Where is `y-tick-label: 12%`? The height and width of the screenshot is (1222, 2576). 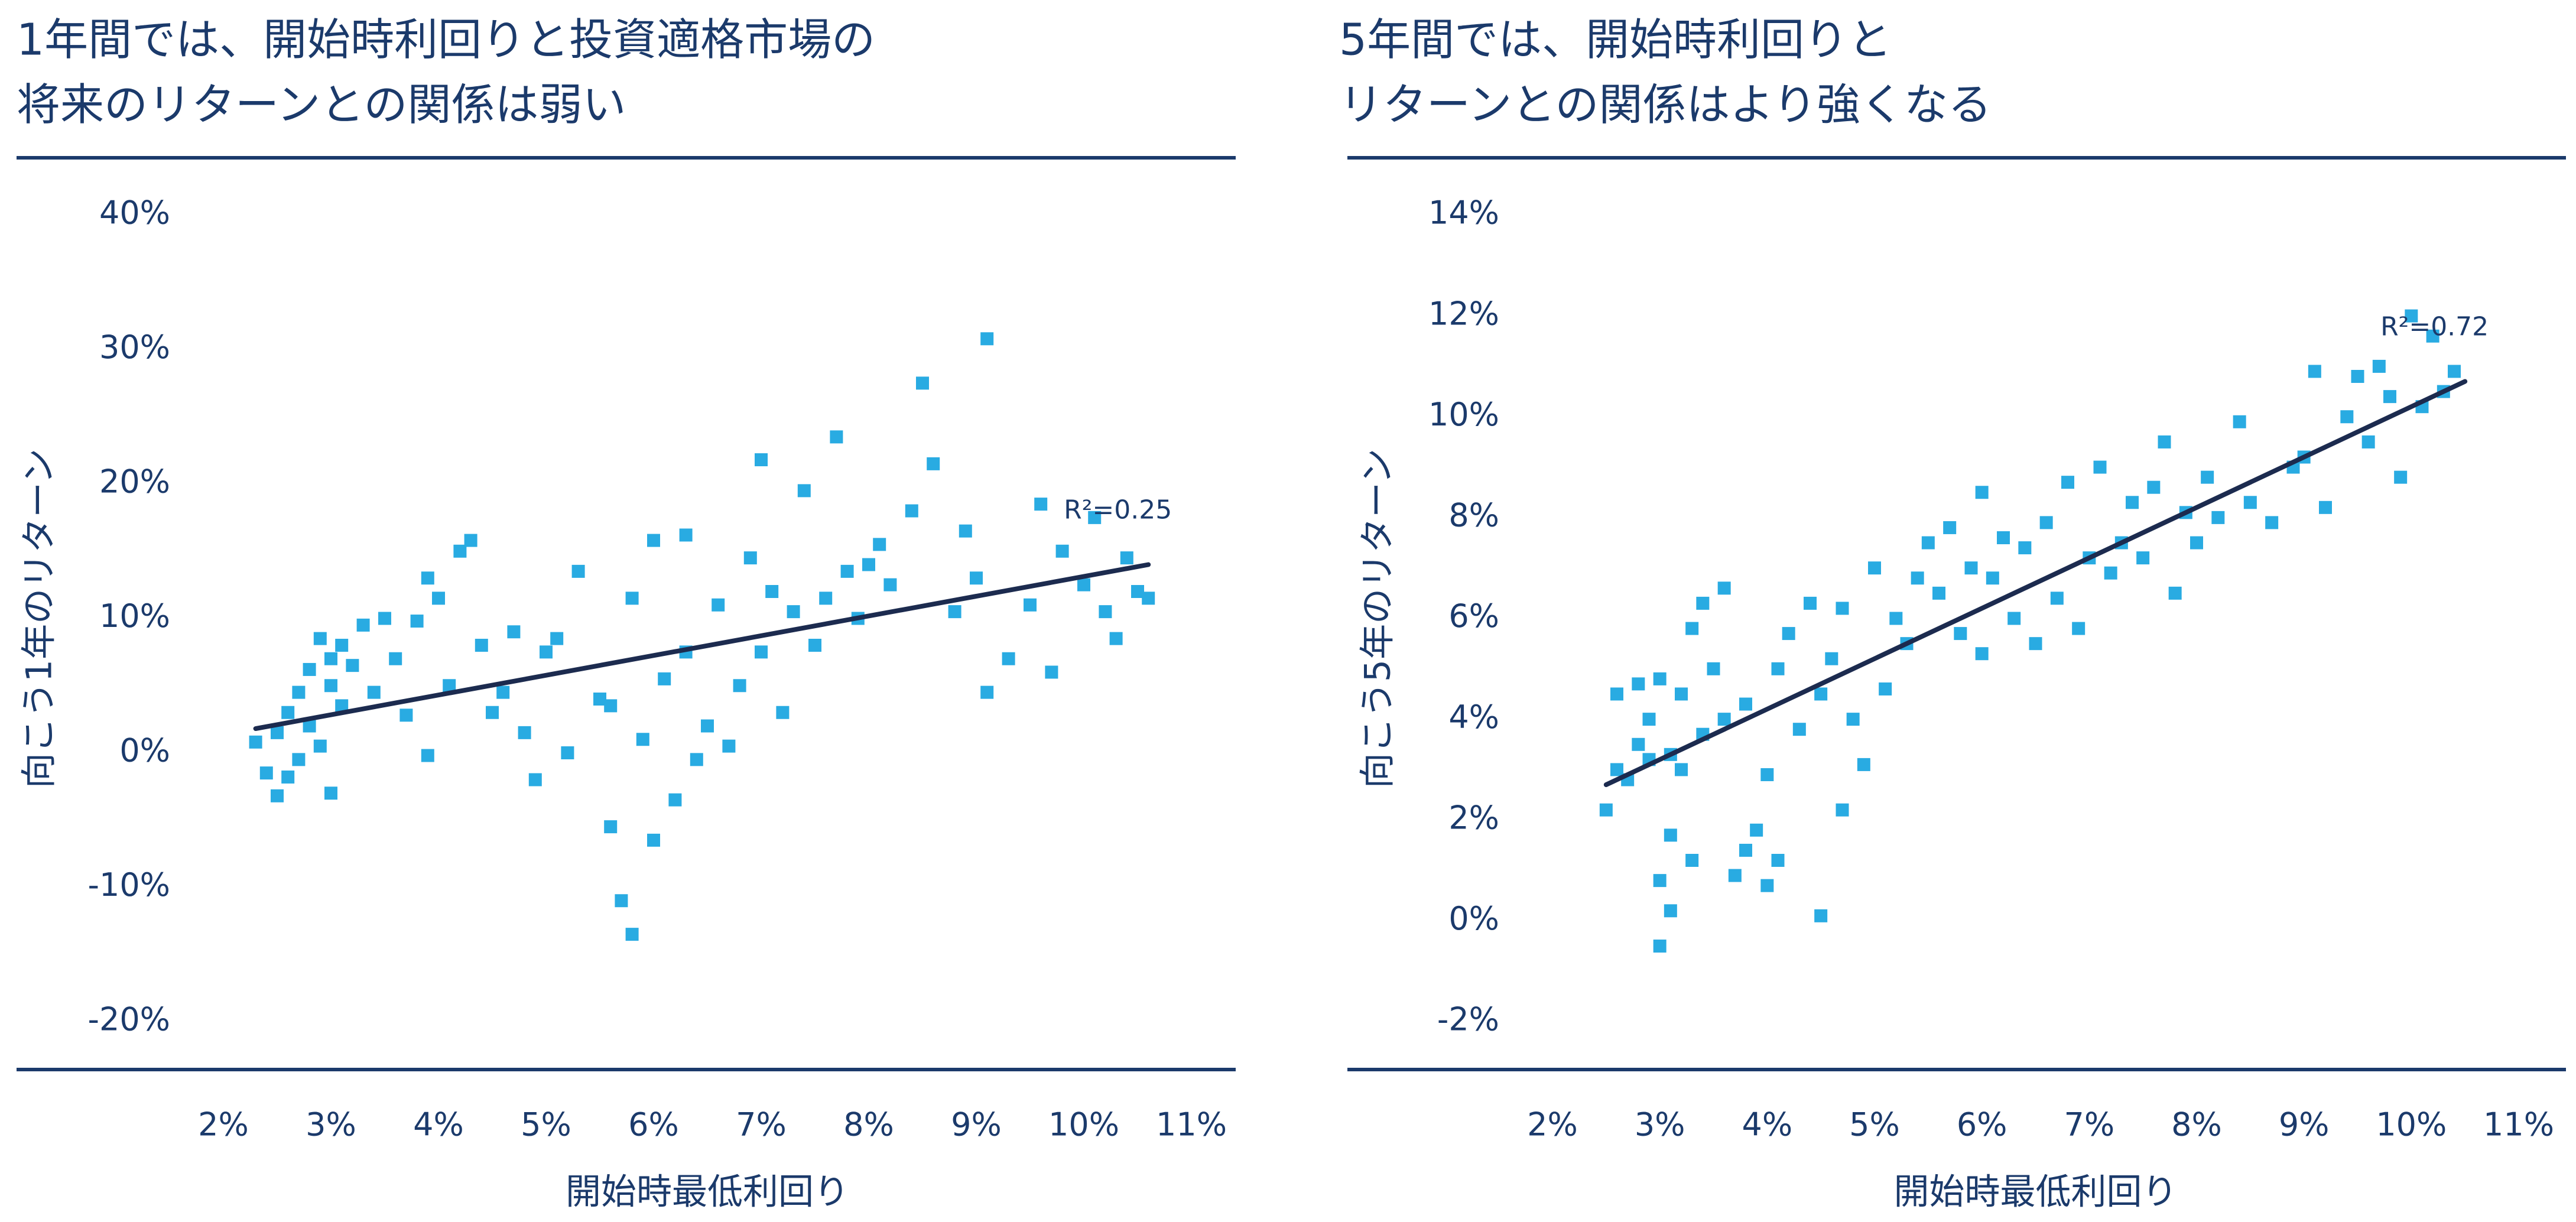 y-tick-label: 12% is located at coordinates (1463, 313).